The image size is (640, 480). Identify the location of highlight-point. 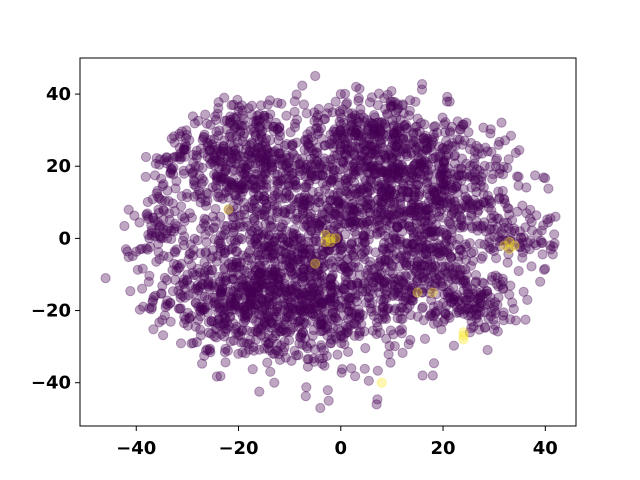
(335, 238).